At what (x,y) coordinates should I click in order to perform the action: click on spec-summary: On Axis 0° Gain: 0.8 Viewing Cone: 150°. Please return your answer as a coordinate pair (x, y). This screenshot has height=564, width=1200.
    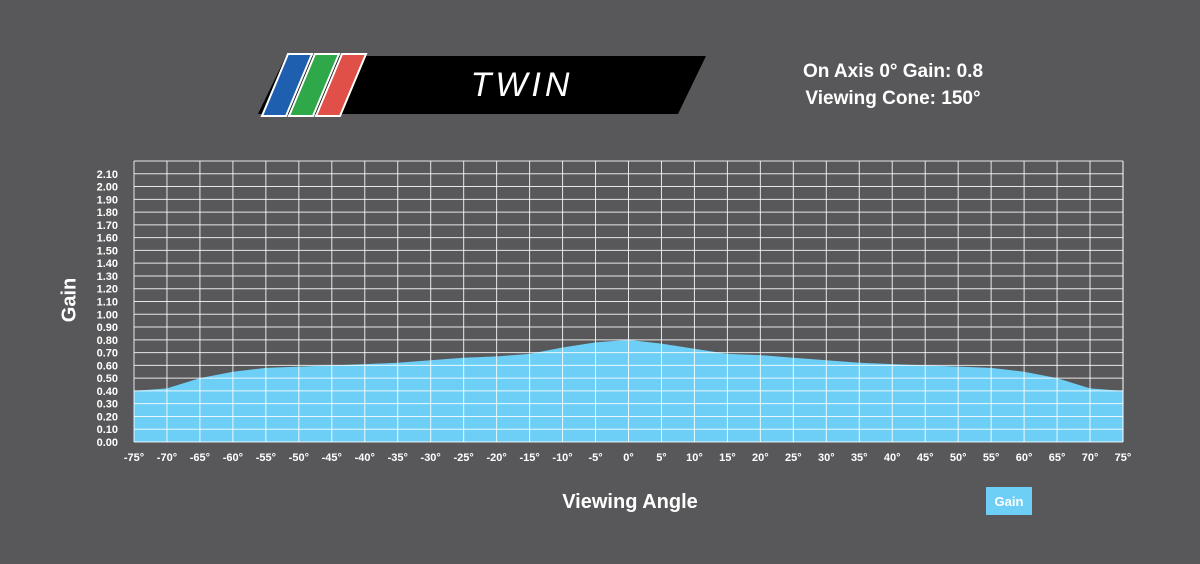
    Looking at the image, I should click on (893, 85).